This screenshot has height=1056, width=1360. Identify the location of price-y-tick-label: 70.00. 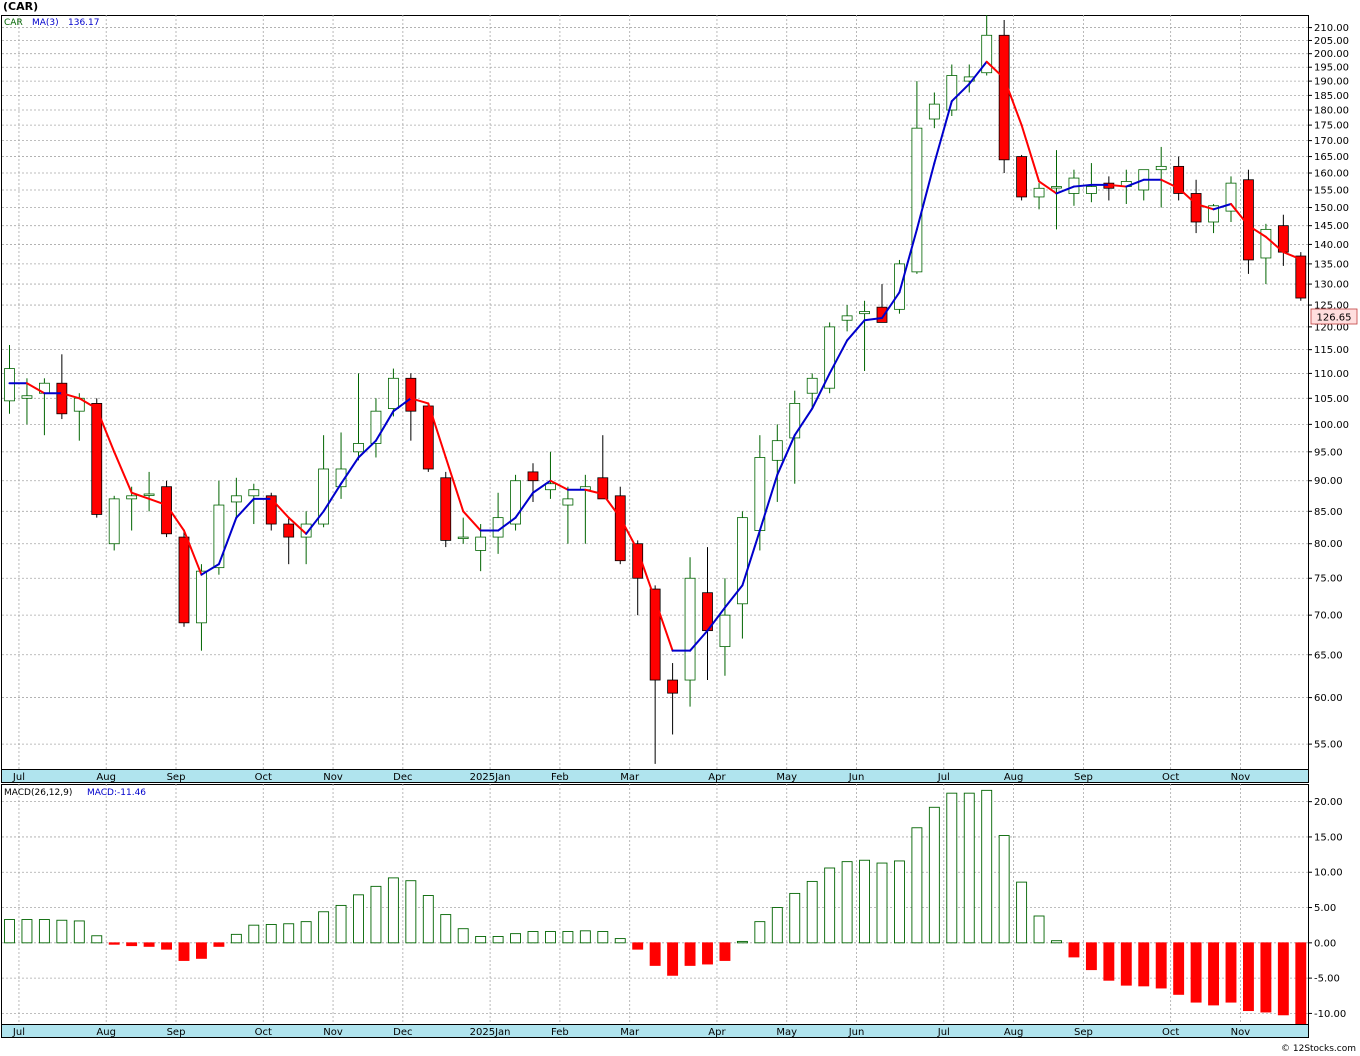
(1328, 616).